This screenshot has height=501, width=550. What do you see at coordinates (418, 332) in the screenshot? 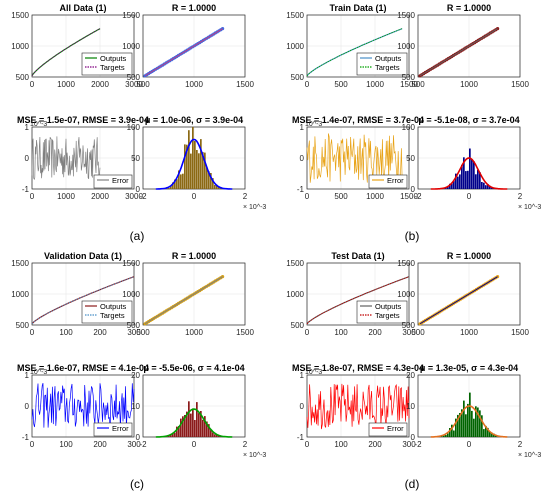
I see `regression-plot-xtick-label: 500` at bounding box center [418, 332].